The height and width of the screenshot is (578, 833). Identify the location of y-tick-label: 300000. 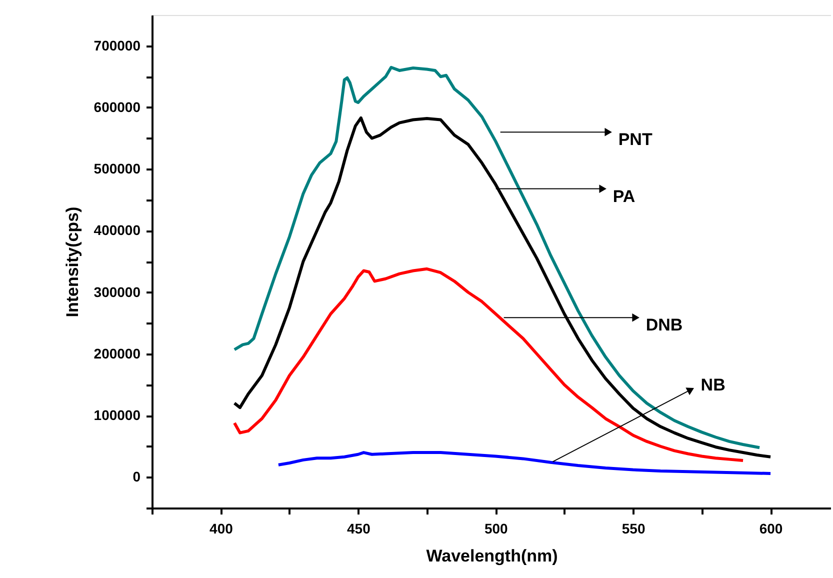
(117, 292).